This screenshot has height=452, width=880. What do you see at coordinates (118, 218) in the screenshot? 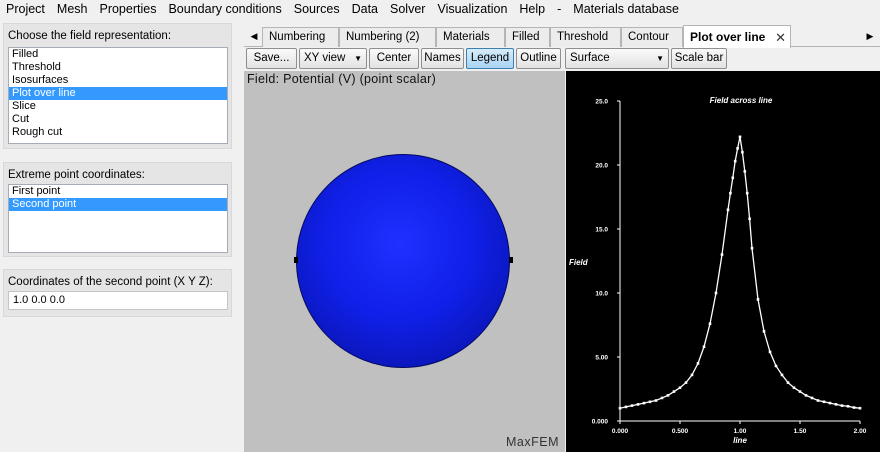
I see `extreme-point-list: First point Second point` at bounding box center [118, 218].